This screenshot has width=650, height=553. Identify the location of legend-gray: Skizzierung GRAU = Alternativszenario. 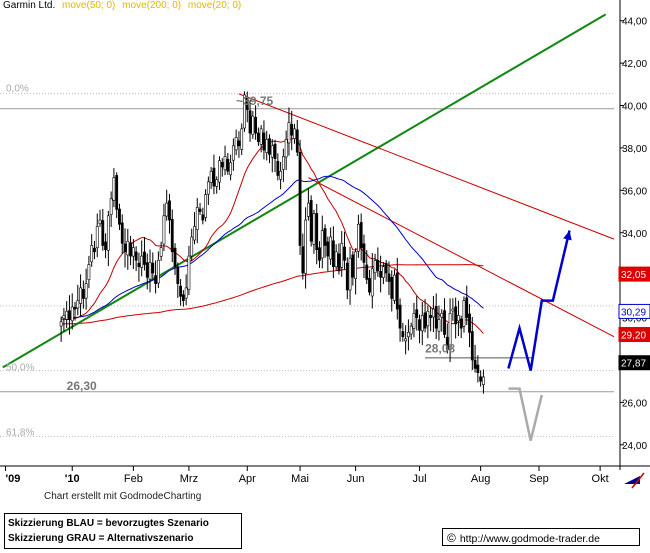
(101, 538).